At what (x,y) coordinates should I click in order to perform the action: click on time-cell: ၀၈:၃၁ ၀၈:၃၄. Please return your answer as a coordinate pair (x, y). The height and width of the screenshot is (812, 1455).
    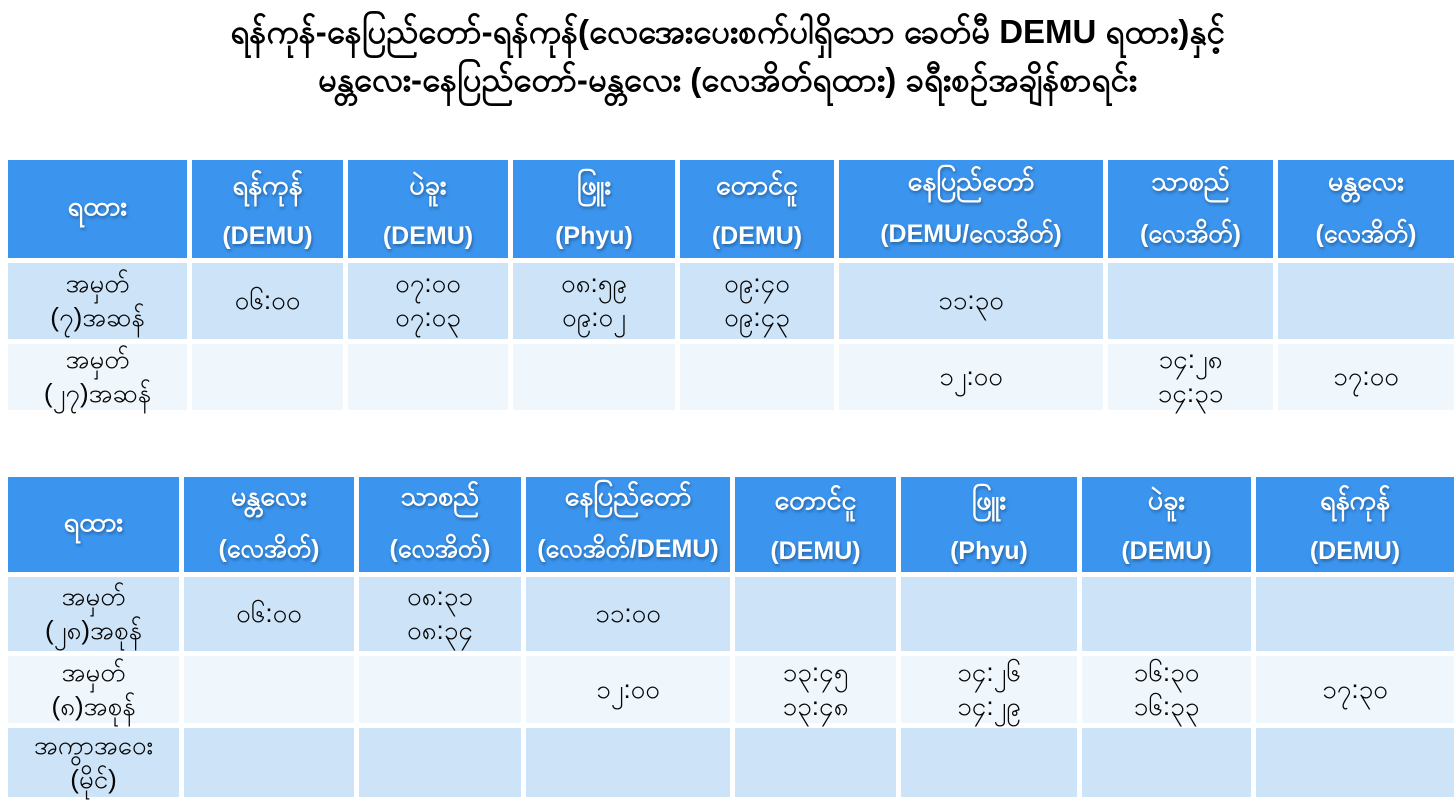
    Looking at the image, I should click on (440, 614).